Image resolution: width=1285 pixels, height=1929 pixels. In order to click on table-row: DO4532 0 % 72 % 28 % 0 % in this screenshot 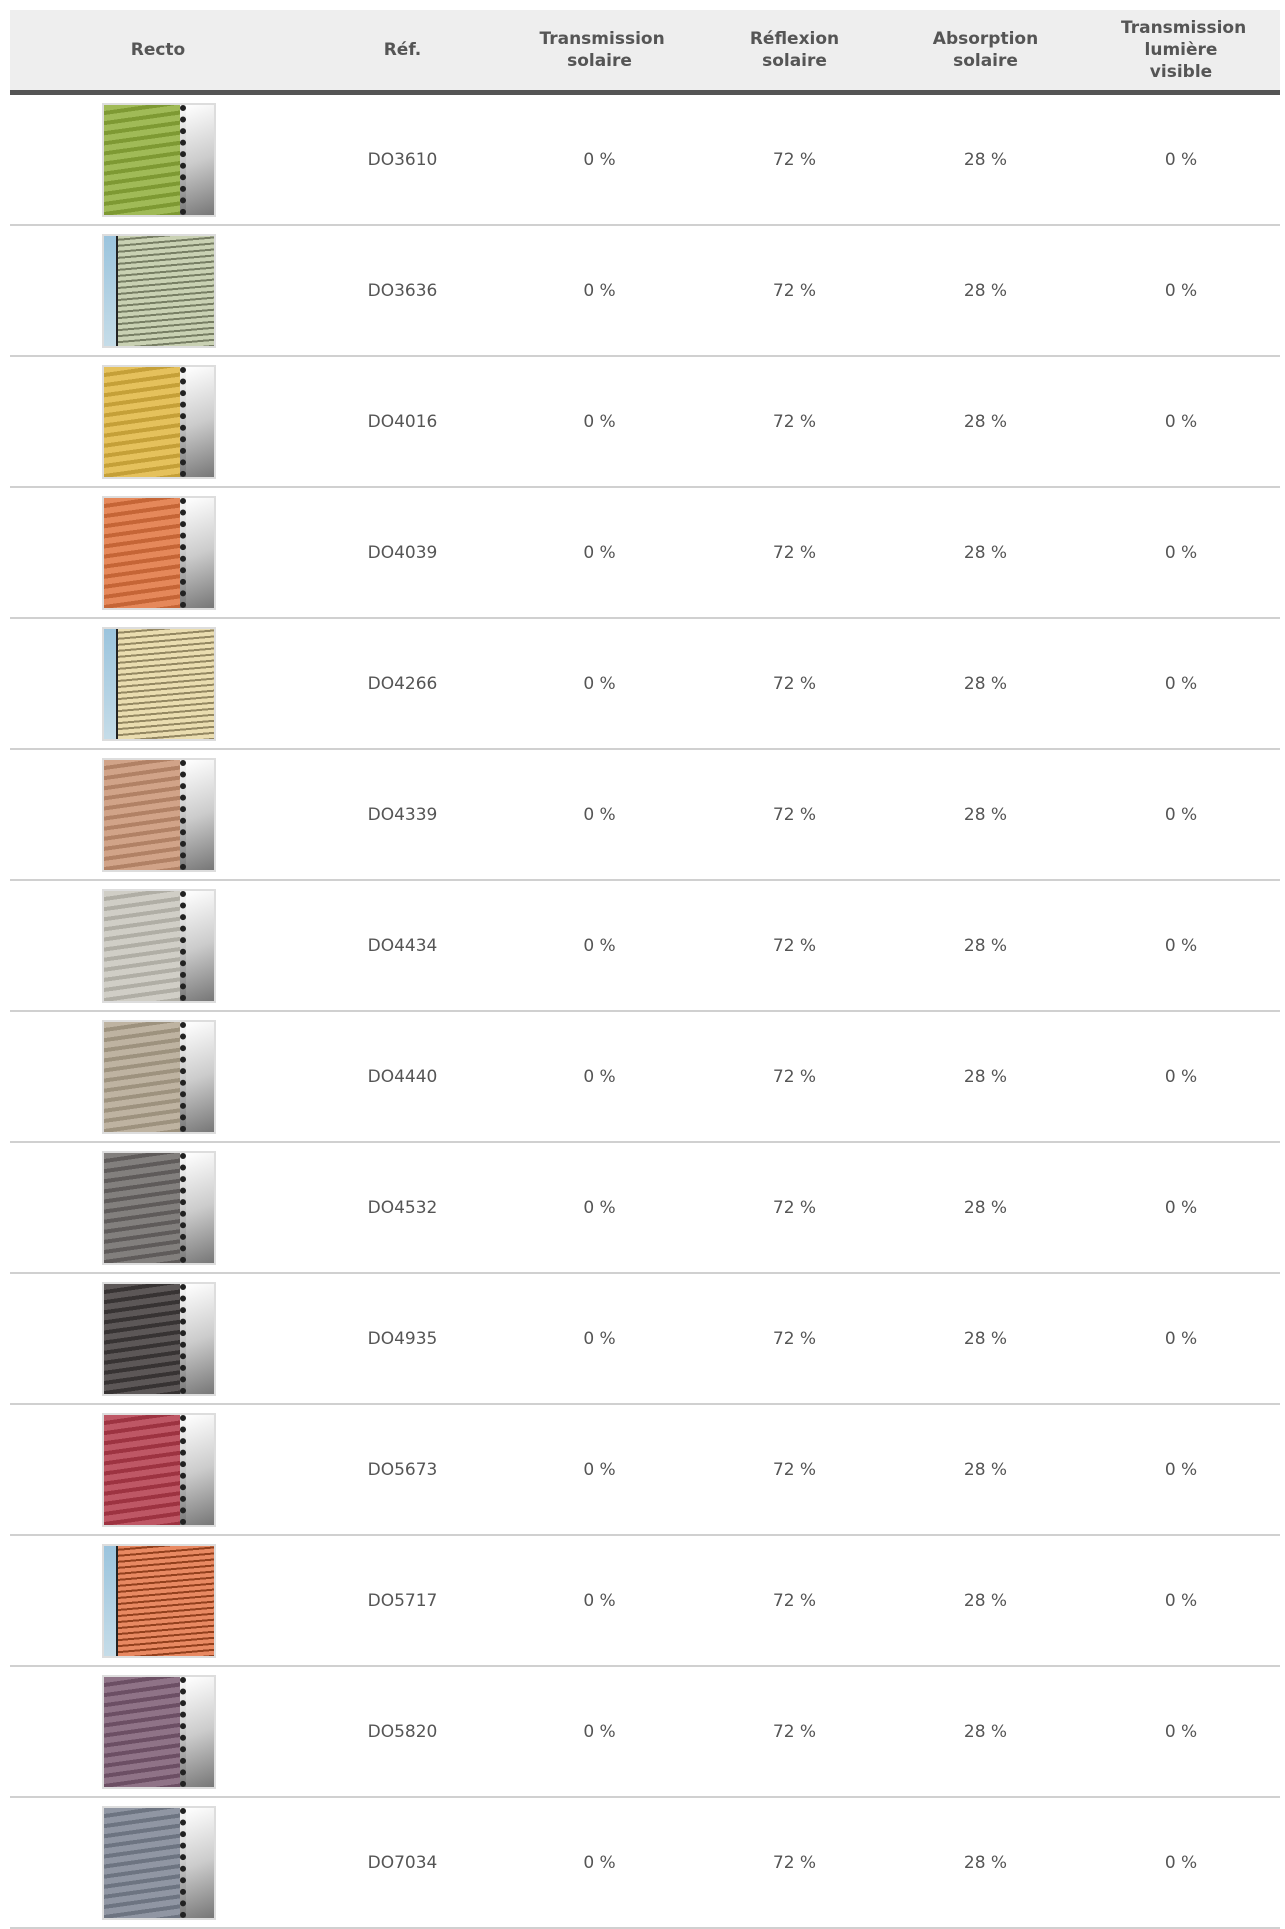, I will do `click(645, 1208)`.